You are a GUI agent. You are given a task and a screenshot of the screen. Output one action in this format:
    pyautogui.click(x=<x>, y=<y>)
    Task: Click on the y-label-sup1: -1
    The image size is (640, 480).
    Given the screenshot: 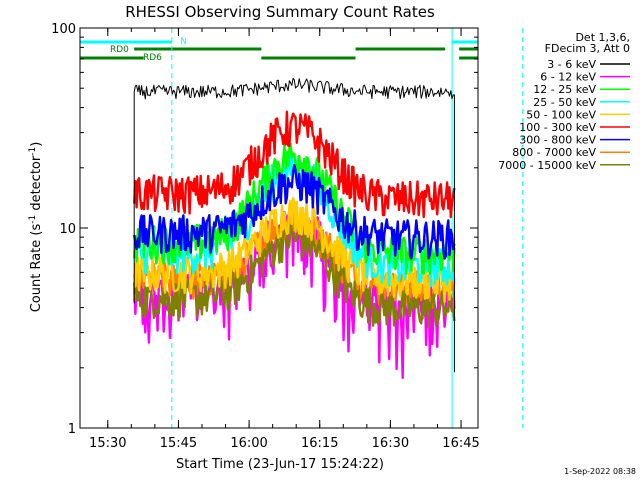 What is the action you would take?
    pyautogui.click(x=33, y=219)
    